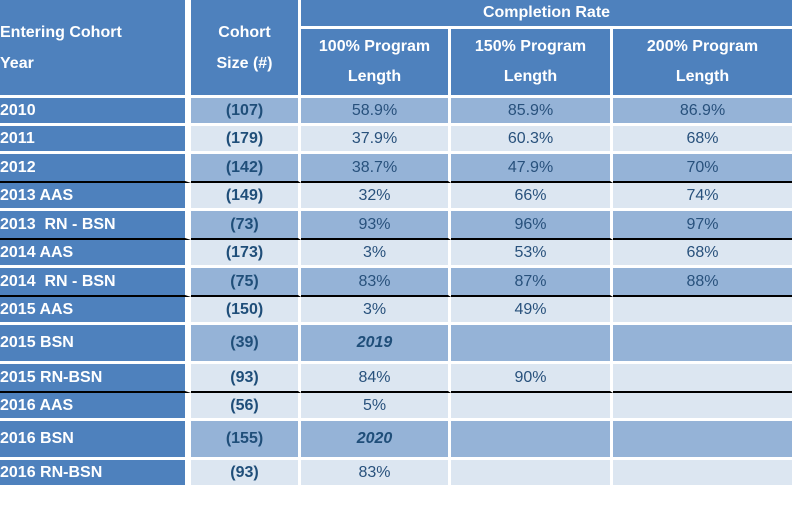  What do you see at coordinates (246, 140) in the screenshot?
I see `cohort-size-cell: (179)` at bounding box center [246, 140].